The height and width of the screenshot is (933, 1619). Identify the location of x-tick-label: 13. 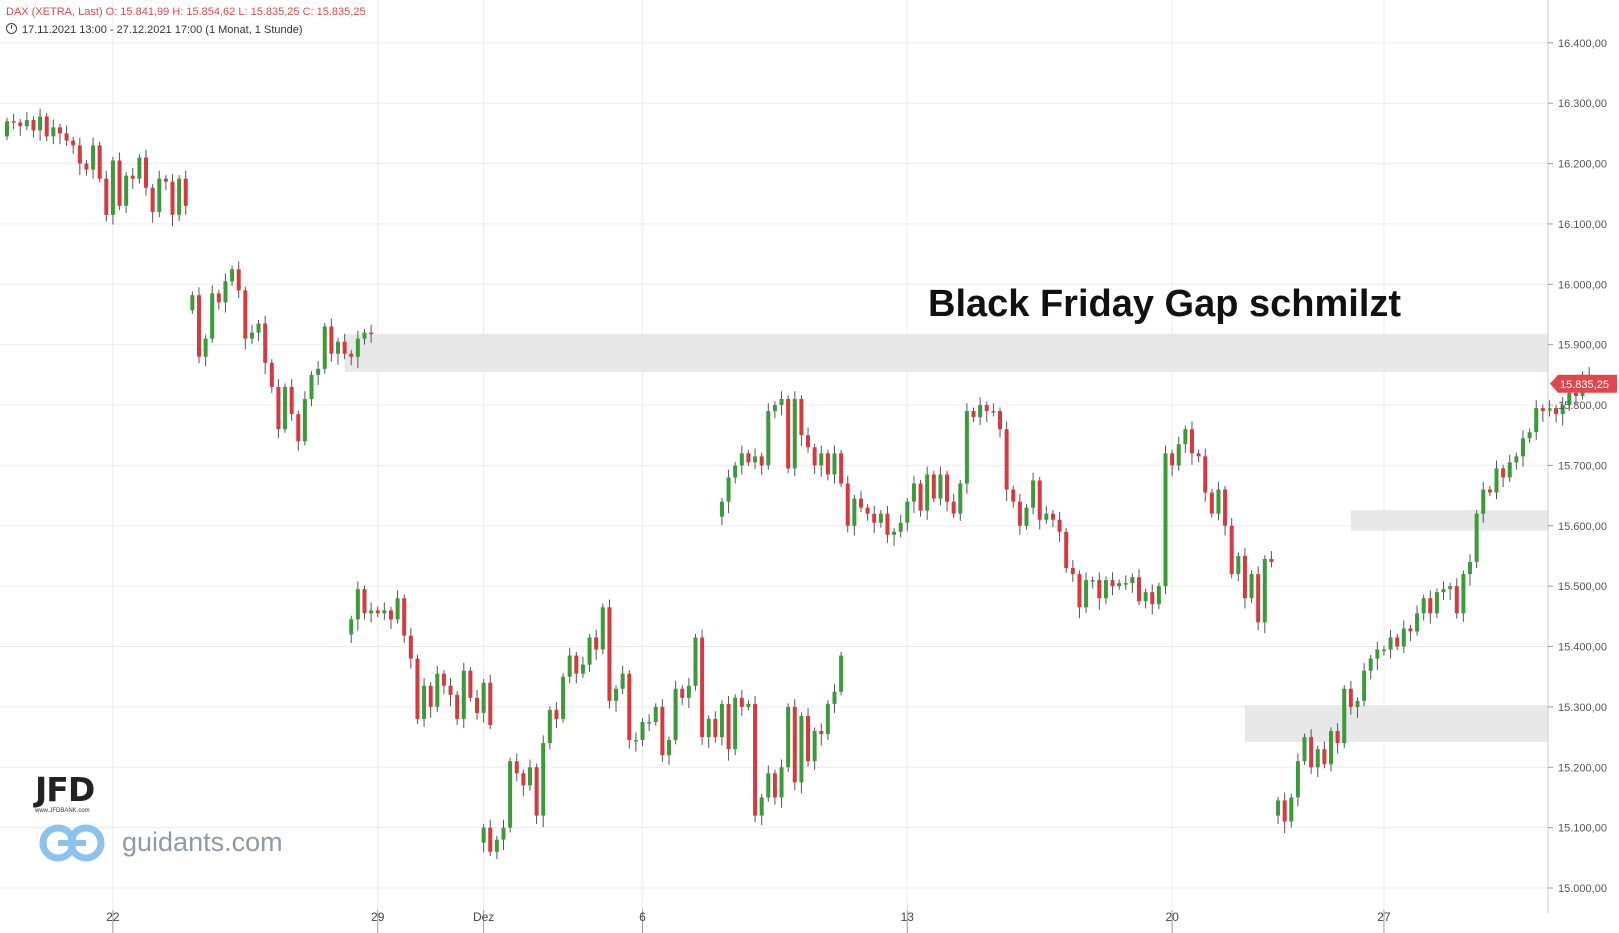
(908, 917).